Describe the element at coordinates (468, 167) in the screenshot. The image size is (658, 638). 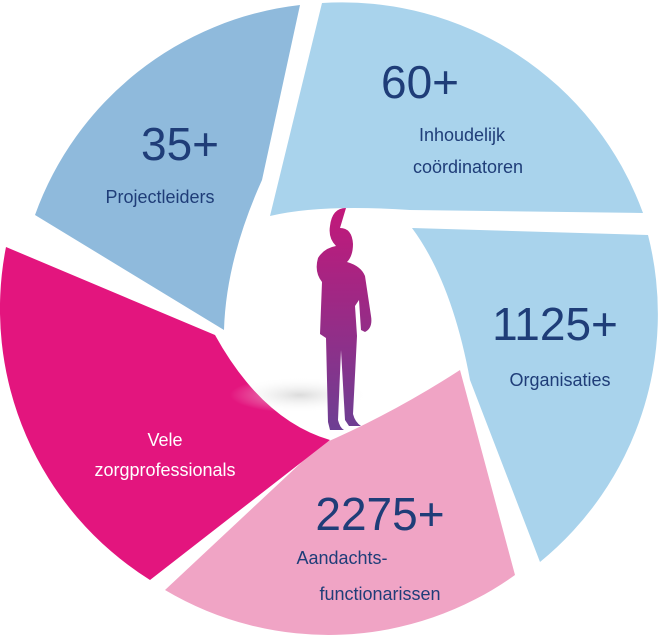
I see `segment-label: coördinatoren` at that location.